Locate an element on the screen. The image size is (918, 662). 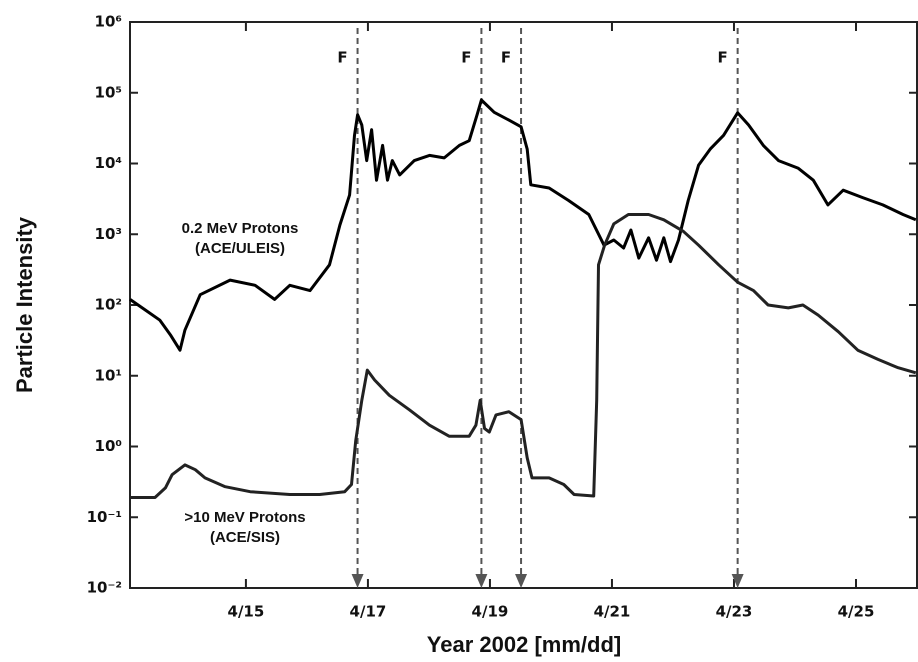
y-tick-label: 10⁵ is located at coordinates (108, 92).